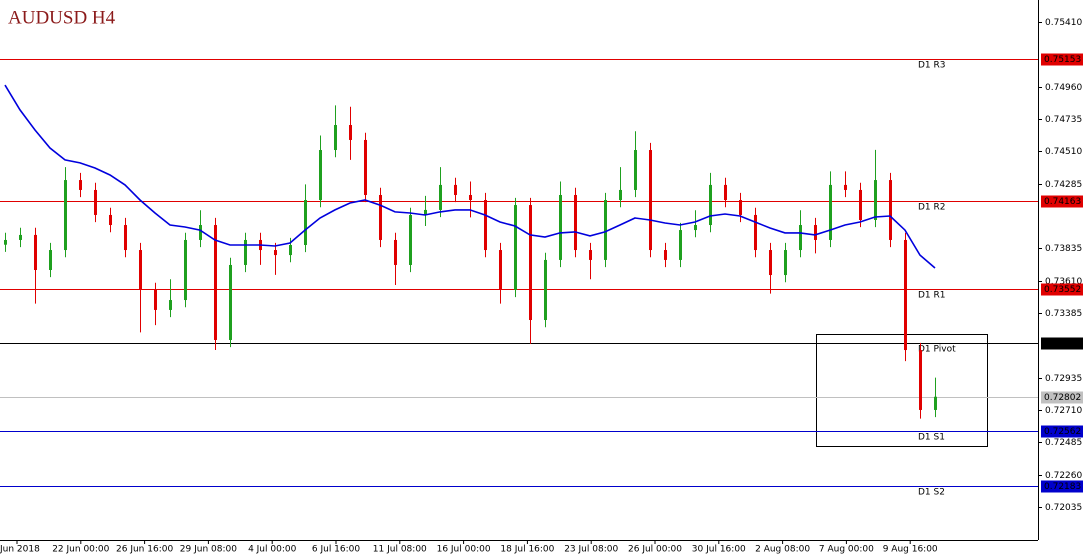 This screenshot has height=557, width=1087. What do you see at coordinates (655, 550) in the screenshot?
I see `x-tick-label: 26 Jul 00:00` at bounding box center [655, 550].